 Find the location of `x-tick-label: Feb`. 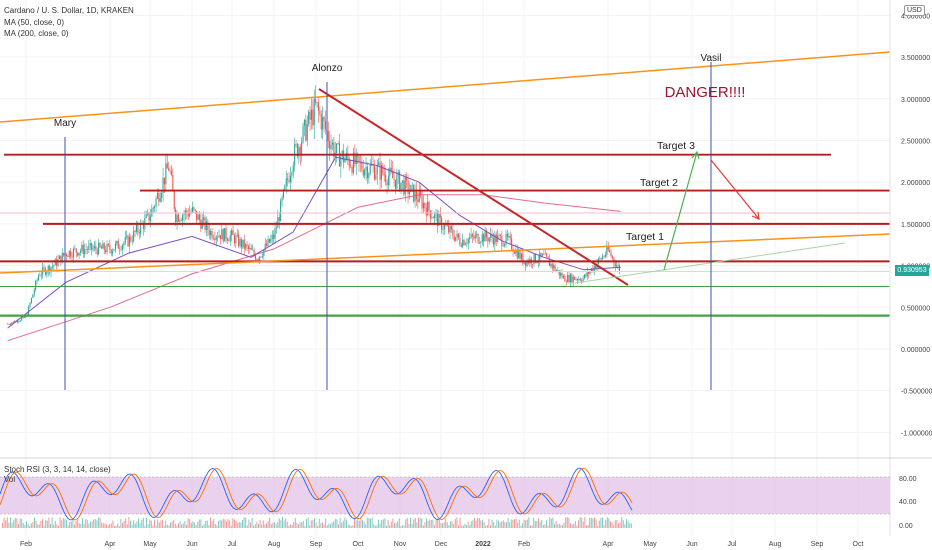

x-tick-label: Feb is located at coordinates (524, 544).